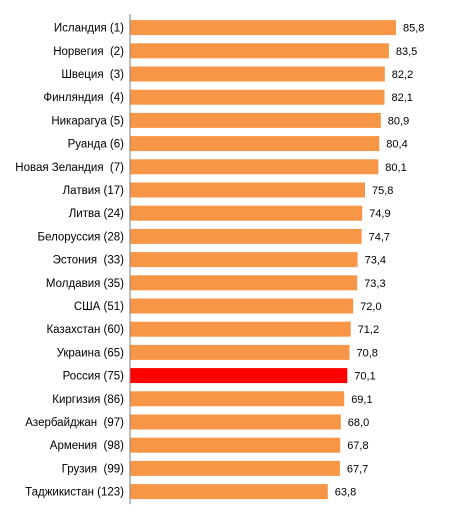  Describe the element at coordinates (361, 400) in the screenshot. I see `value-label: 69,1` at that location.